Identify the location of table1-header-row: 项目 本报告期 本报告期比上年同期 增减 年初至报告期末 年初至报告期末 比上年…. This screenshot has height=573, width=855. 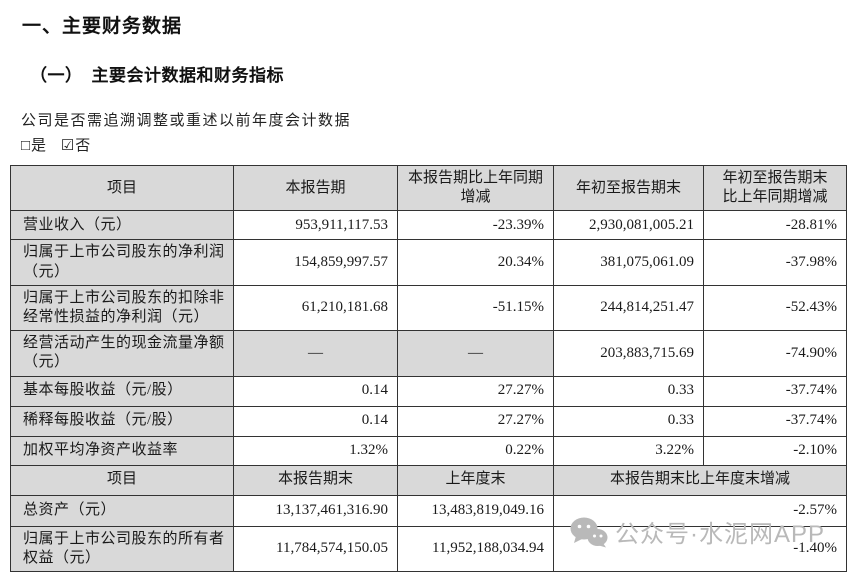
(428, 188).